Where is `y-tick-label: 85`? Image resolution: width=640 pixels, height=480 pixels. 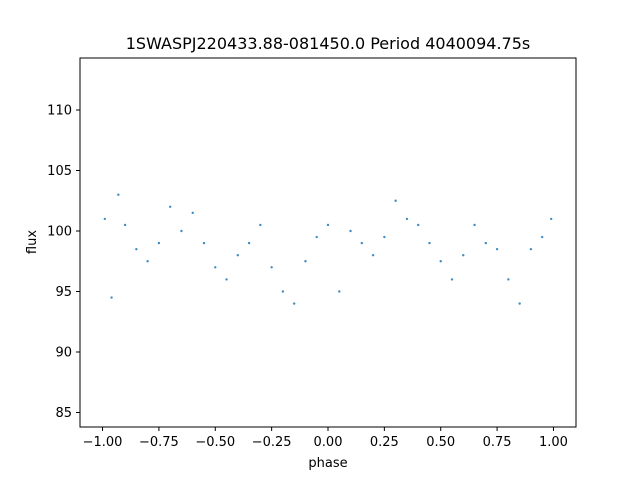
y-tick-label: 85 is located at coordinates (63, 413).